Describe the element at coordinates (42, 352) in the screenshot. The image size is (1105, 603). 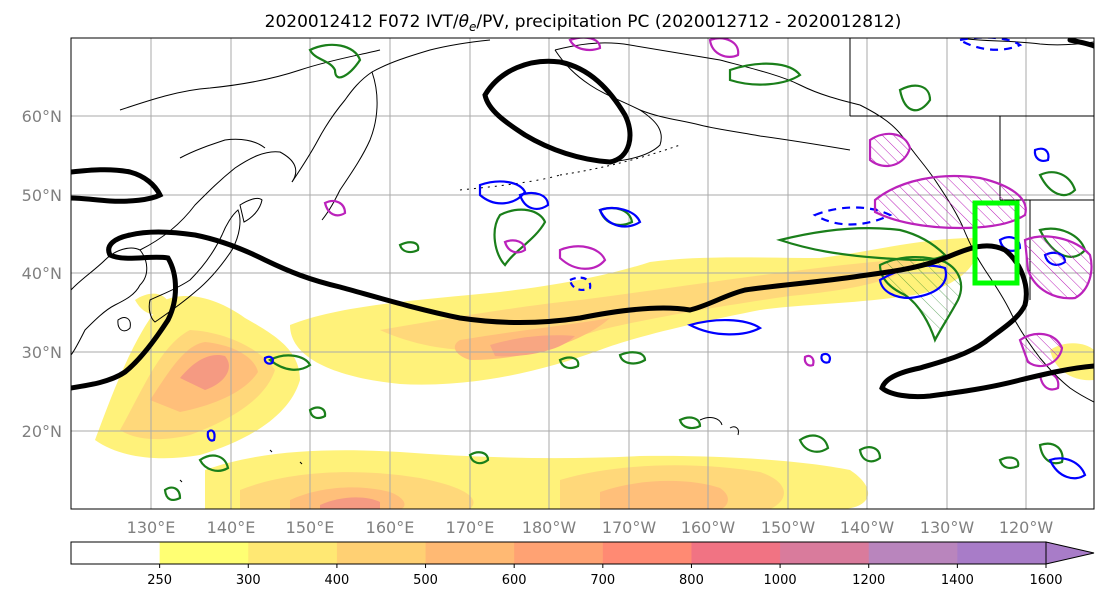
I see `lat-label: 30°N` at that location.